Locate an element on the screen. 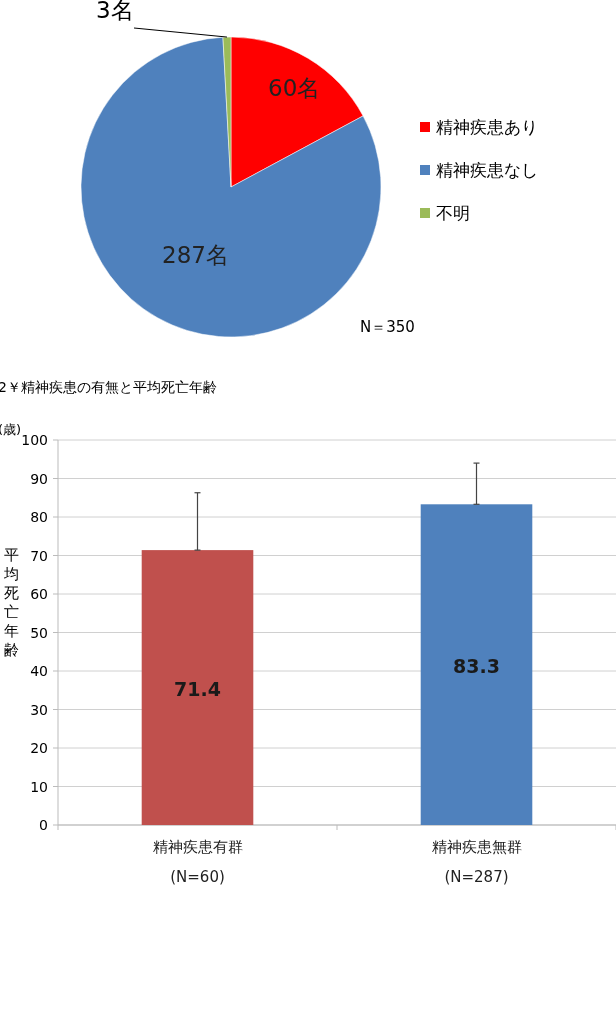 The height and width of the screenshot is (1012, 616). data-label: 71.4 is located at coordinates (197, 688).